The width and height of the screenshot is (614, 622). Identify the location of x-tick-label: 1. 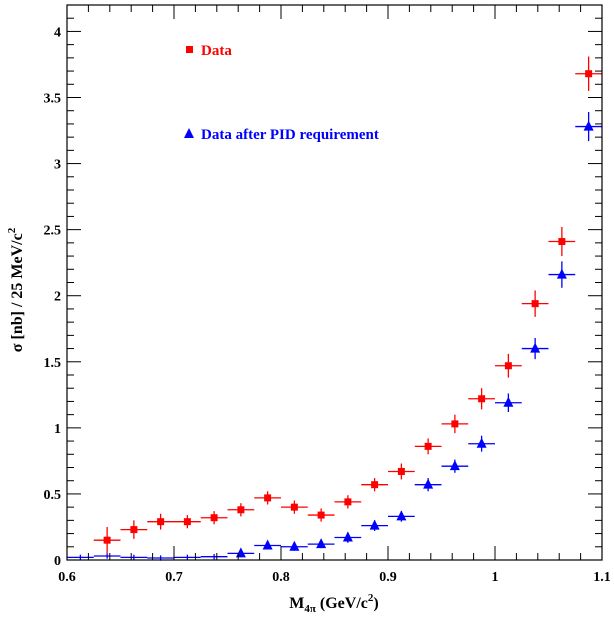
(495, 577).